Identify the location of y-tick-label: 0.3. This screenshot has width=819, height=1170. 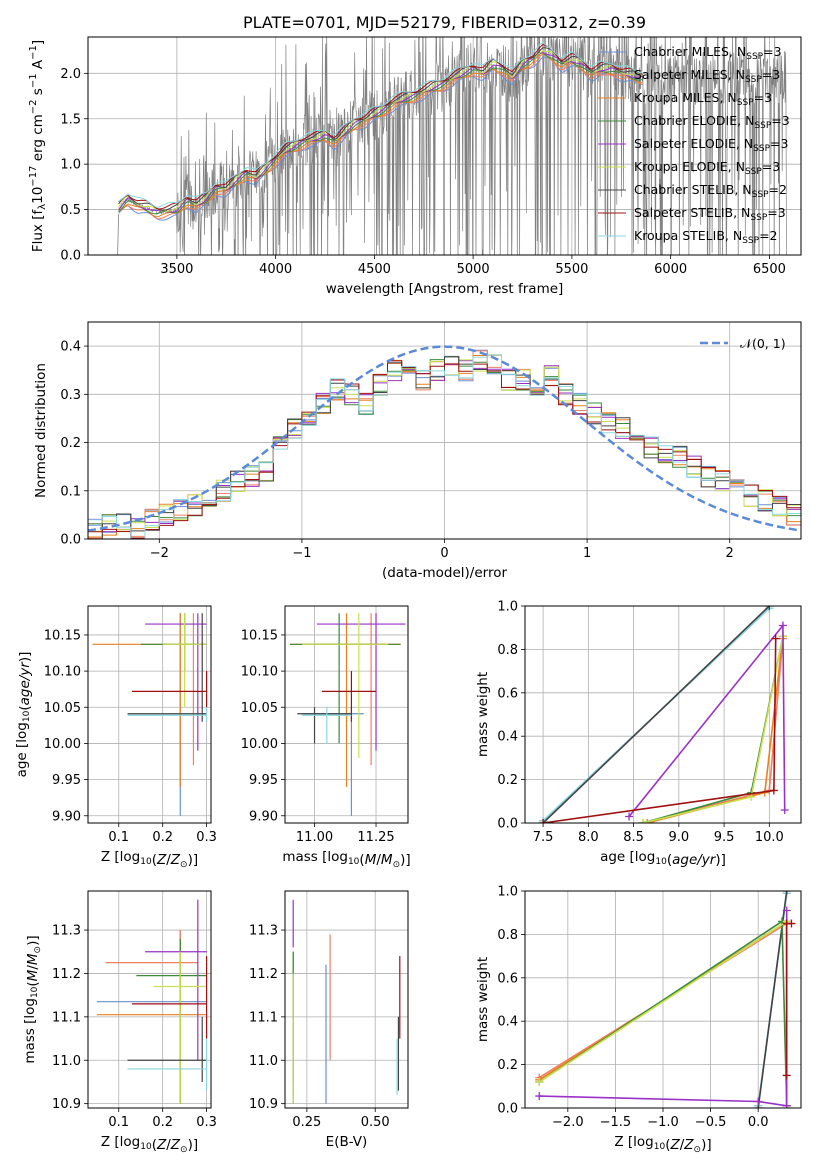
(70, 395).